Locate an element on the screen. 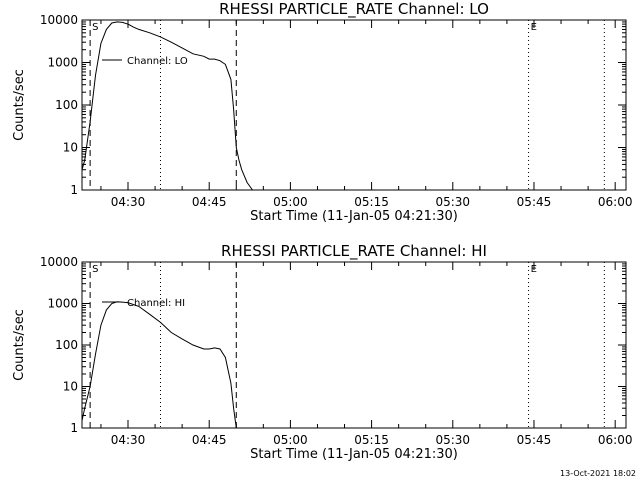 The height and width of the screenshot is (480, 640). legend-label: Channel: LO is located at coordinates (157, 61).